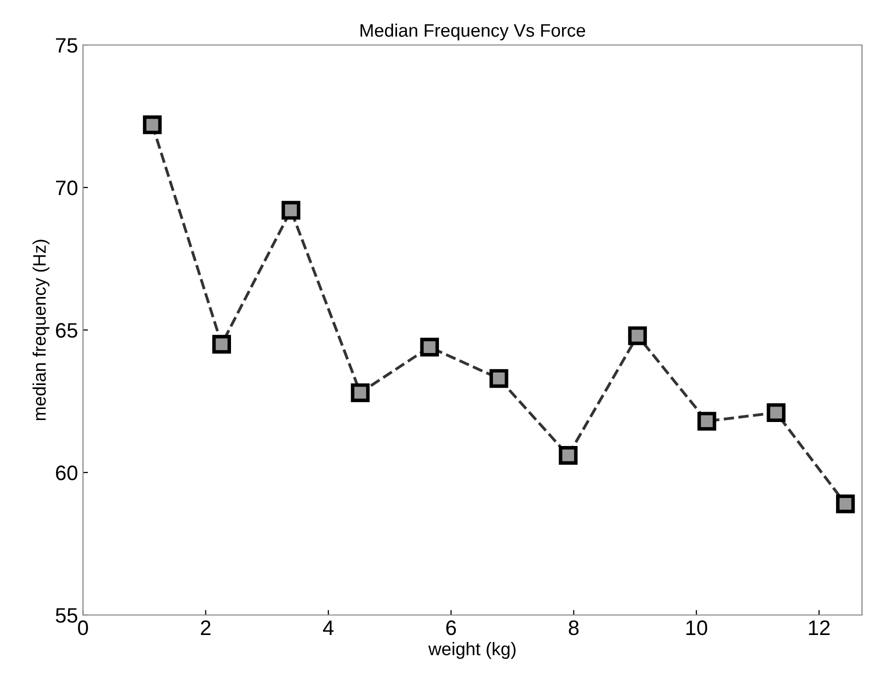 Image resolution: width=876 pixels, height=676 pixels. I want to click on x-tick-label: 8, so click(573, 628).